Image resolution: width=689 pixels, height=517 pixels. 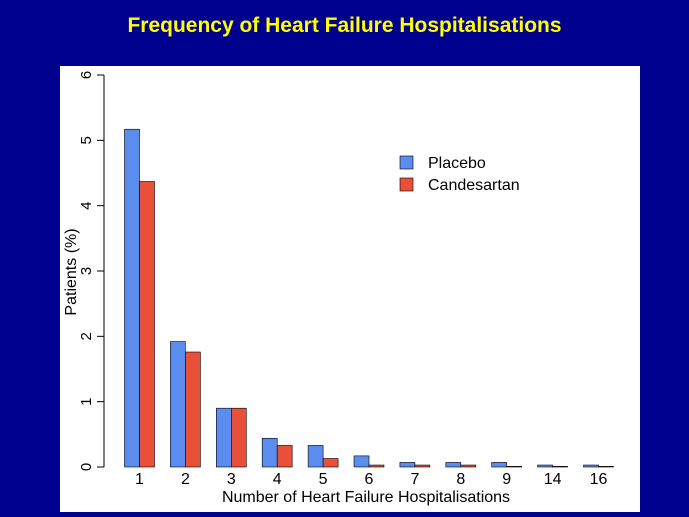 What do you see at coordinates (86, 467) in the screenshot?
I see `y-tick-label: 0` at bounding box center [86, 467].